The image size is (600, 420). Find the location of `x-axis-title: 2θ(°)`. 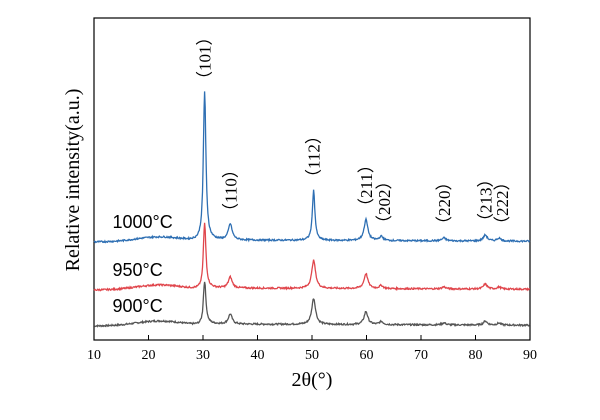

x-axis-title: 2θ(°) is located at coordinates (312, 380).